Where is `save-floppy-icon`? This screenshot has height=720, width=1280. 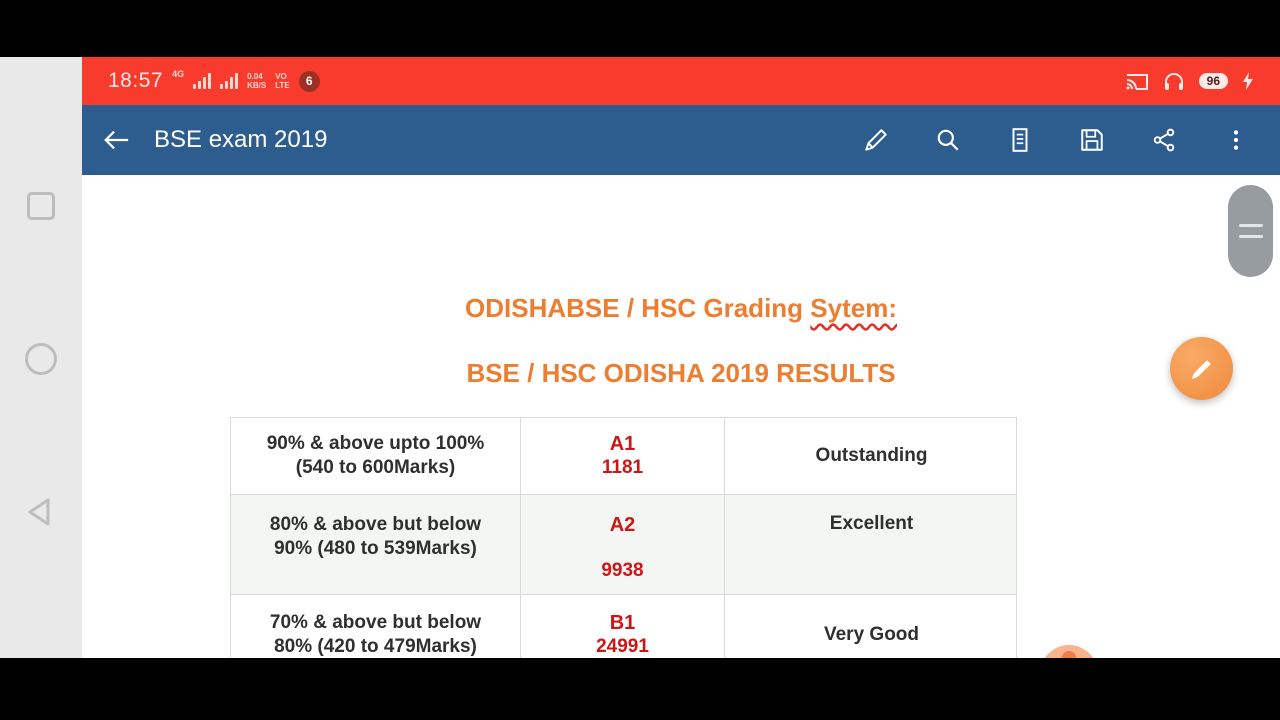
save-floppy-icon is located at coordinates (1092, 140).